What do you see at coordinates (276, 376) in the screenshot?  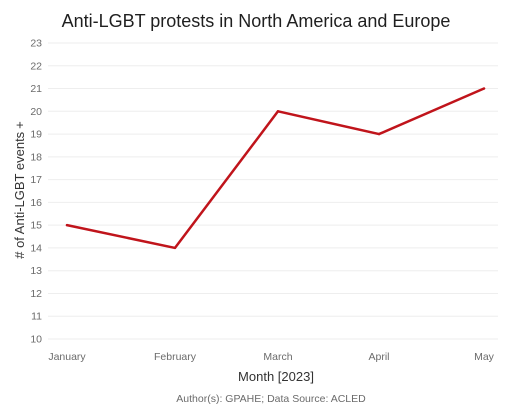 I see `x-axis-label: Month [2023]` at bounding box center [276, 376].